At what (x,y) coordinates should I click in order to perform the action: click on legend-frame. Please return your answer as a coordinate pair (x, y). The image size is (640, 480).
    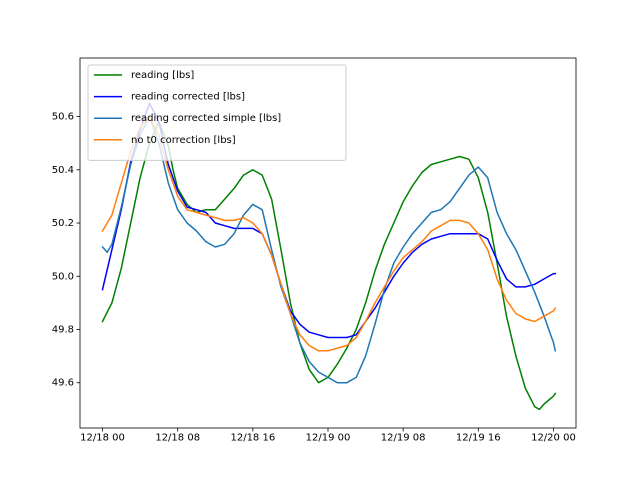
    Looking at the image, I should click on (217, 112).